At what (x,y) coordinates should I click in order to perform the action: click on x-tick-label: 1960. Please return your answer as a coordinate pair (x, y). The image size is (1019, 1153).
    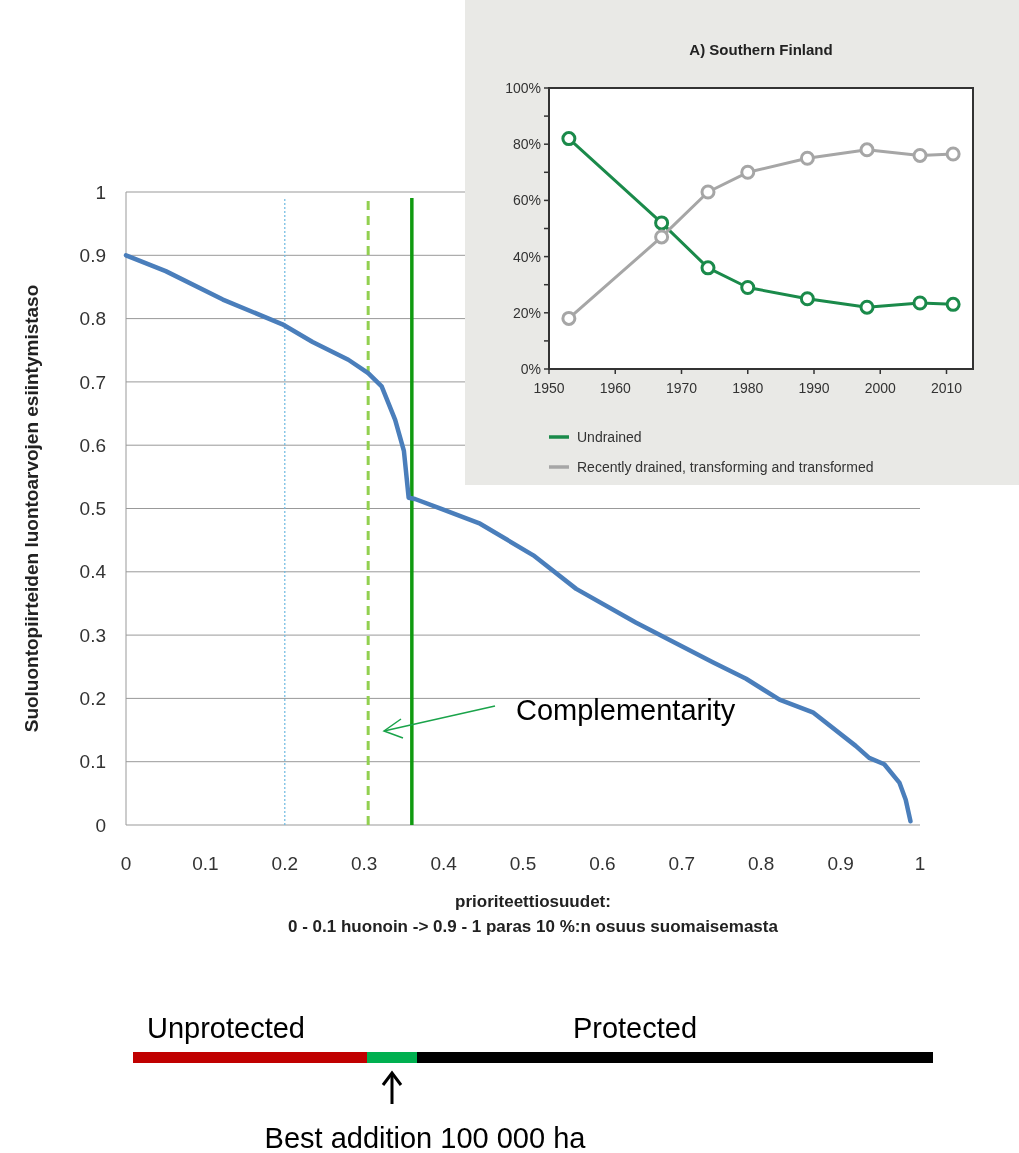
    Looking at the image, I should click on (615, 388).